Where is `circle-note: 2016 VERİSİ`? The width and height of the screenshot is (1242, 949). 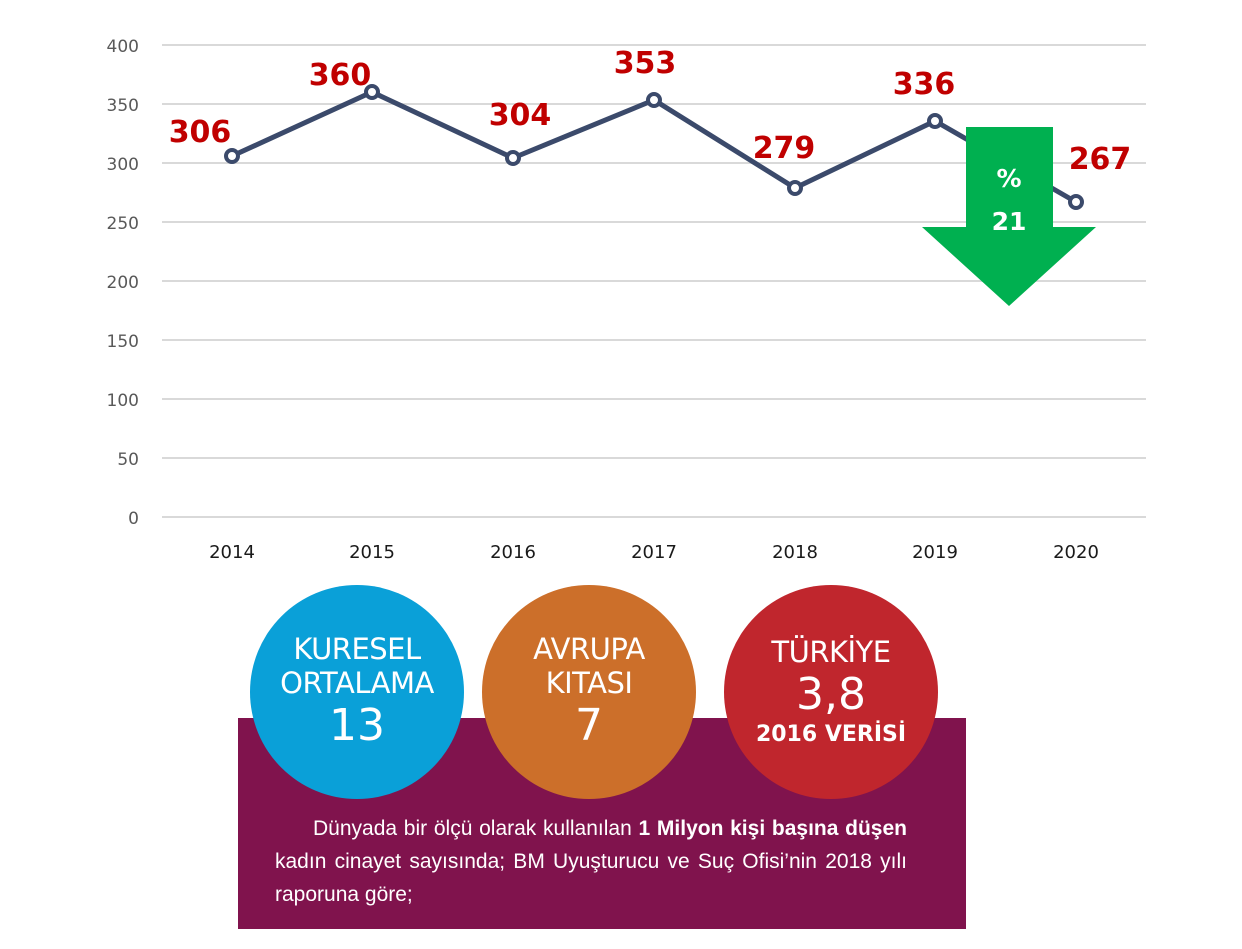
circle-note: 2016 VERİSİ is located at coordinates (831, 734).